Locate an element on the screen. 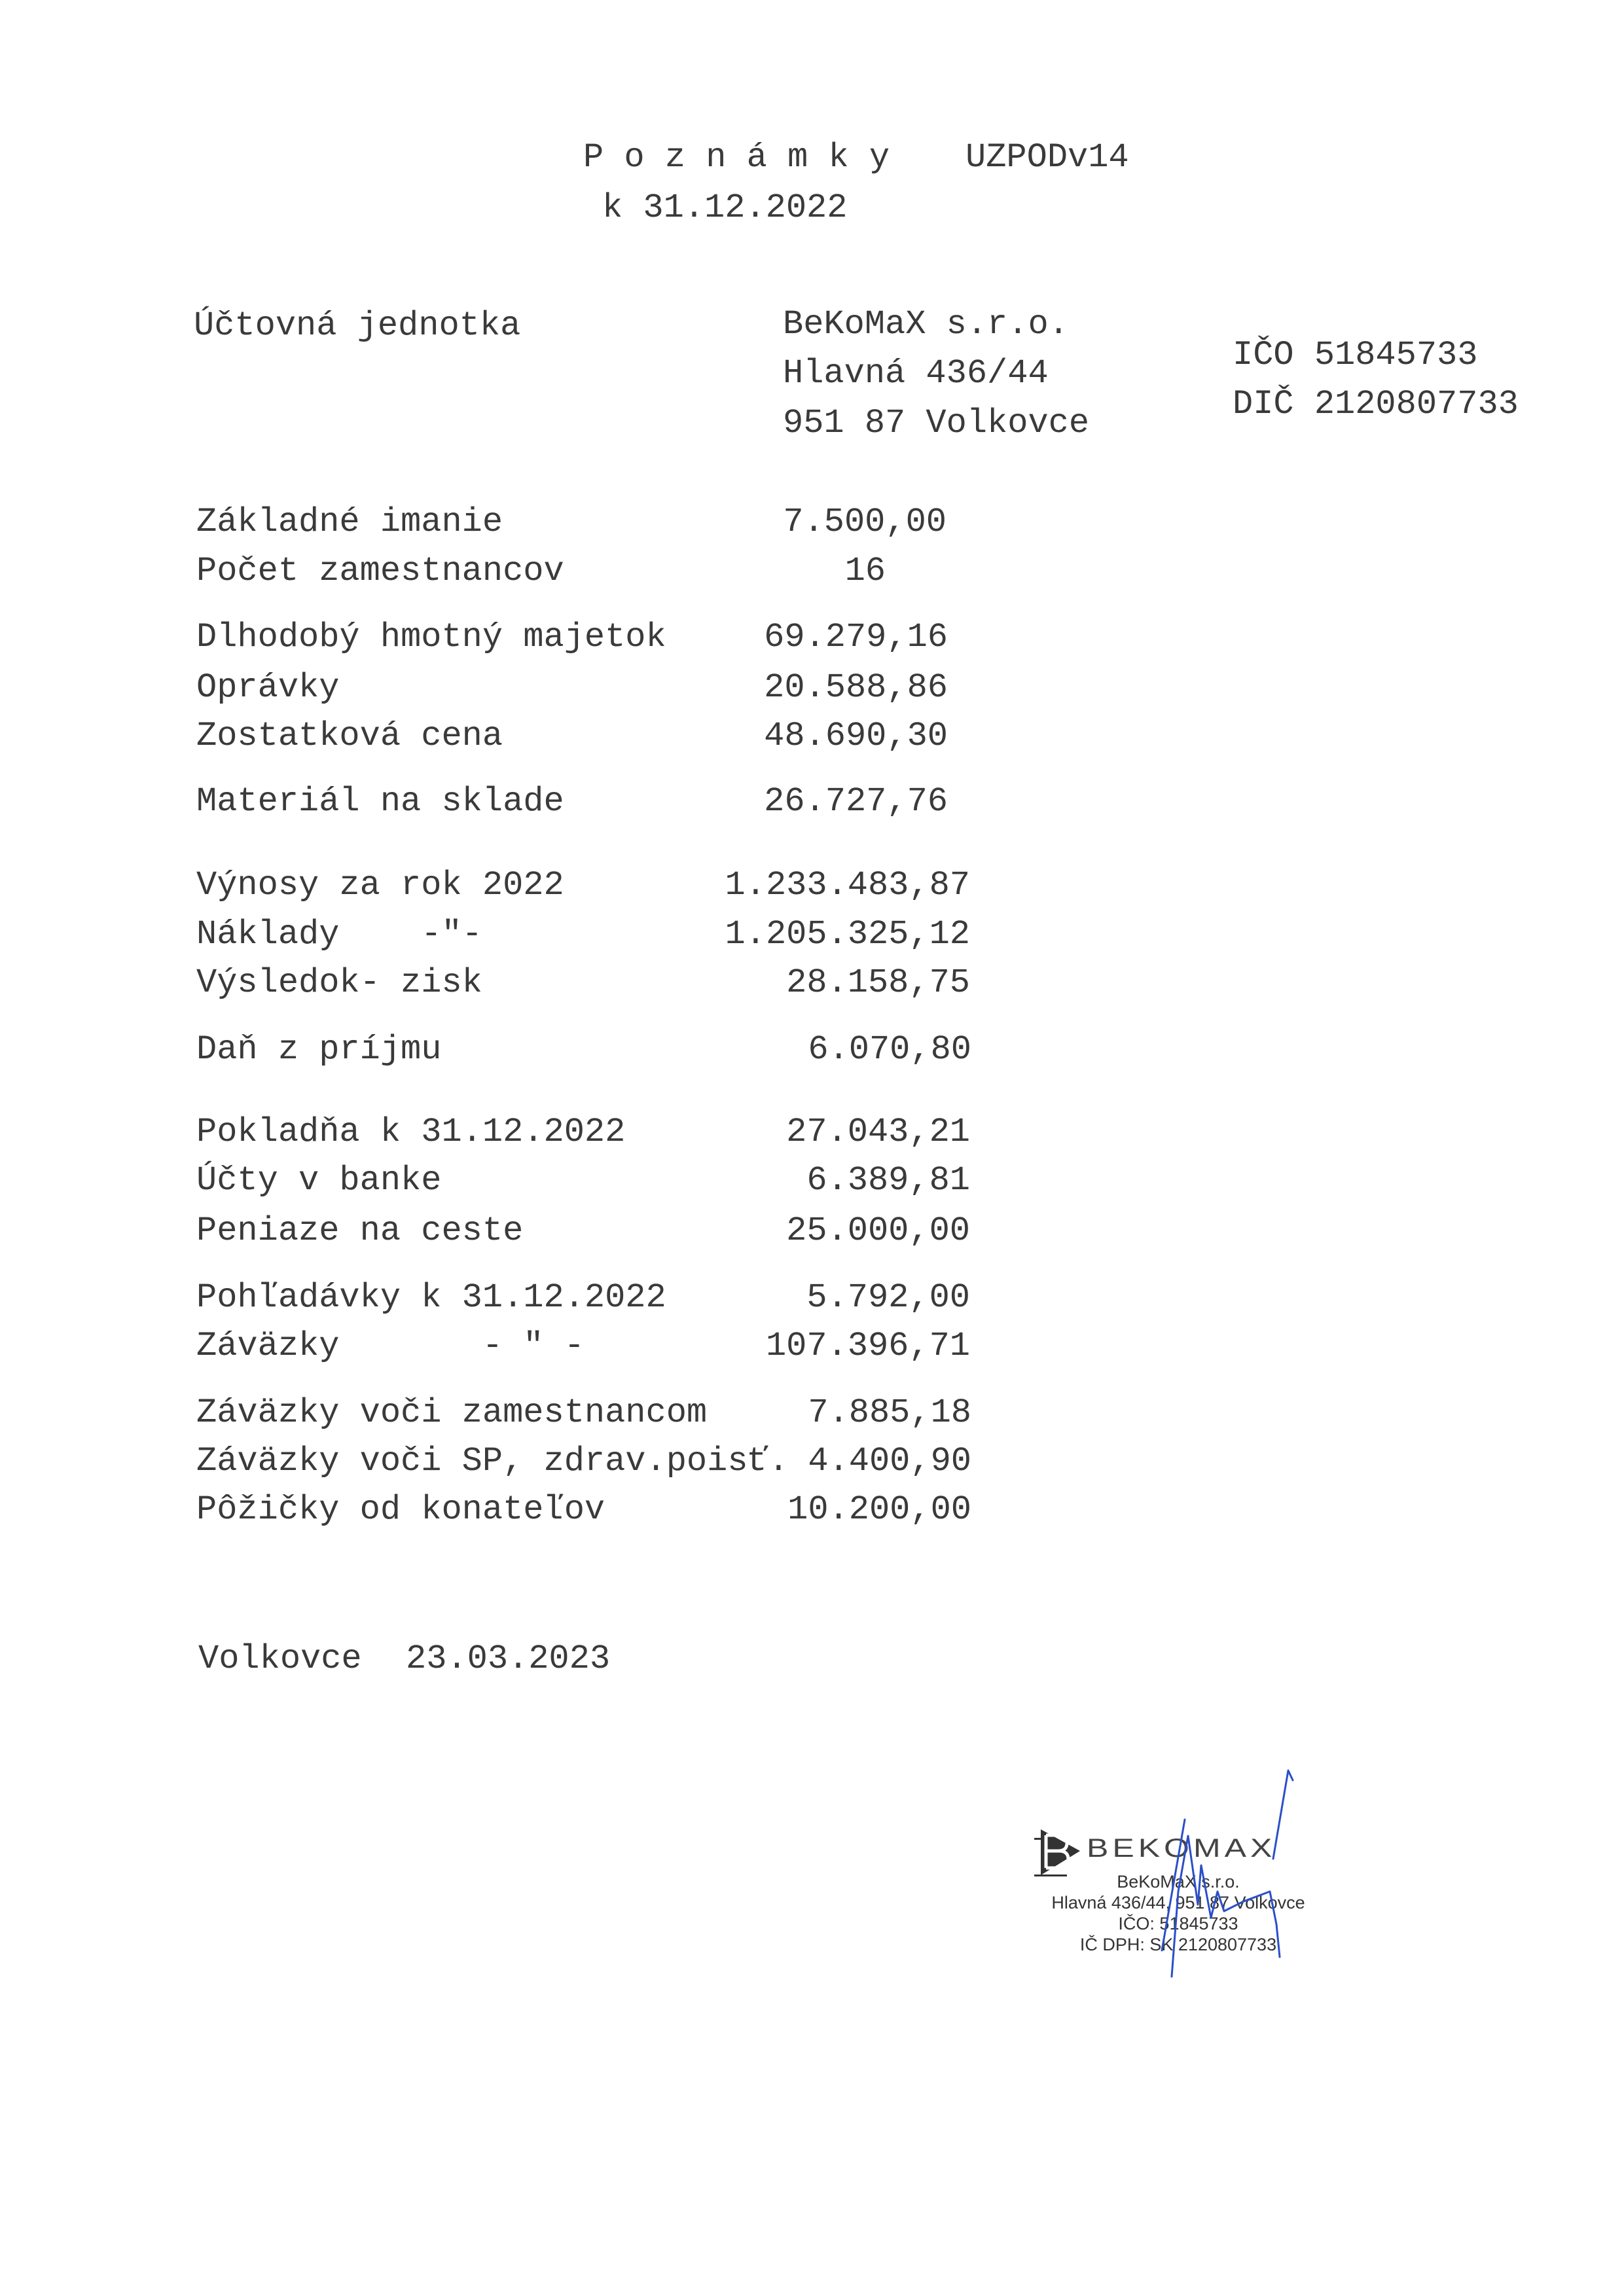 The width and height of the screenshot is (1624, 2296). bekomax-logo-icon is located at coordinates (1057, 1852).